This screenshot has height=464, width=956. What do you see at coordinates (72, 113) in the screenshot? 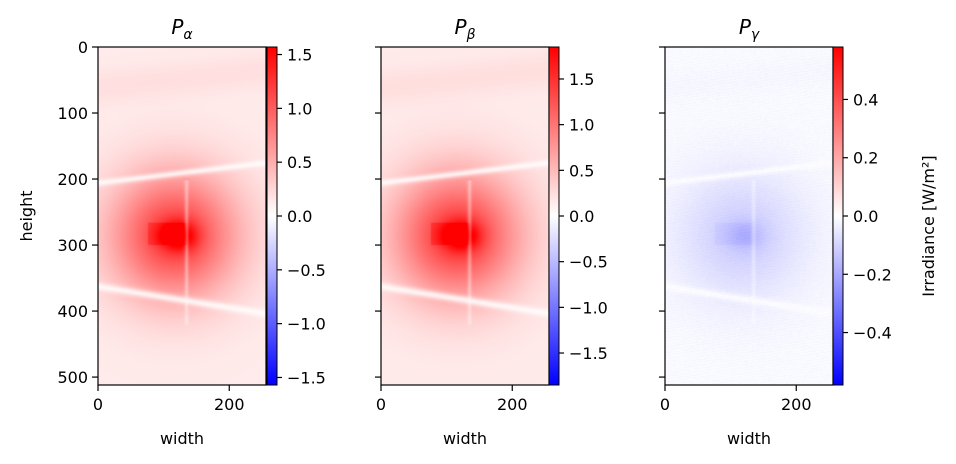
I see `y-tick-label: 100` at bounding box center [72, 113].